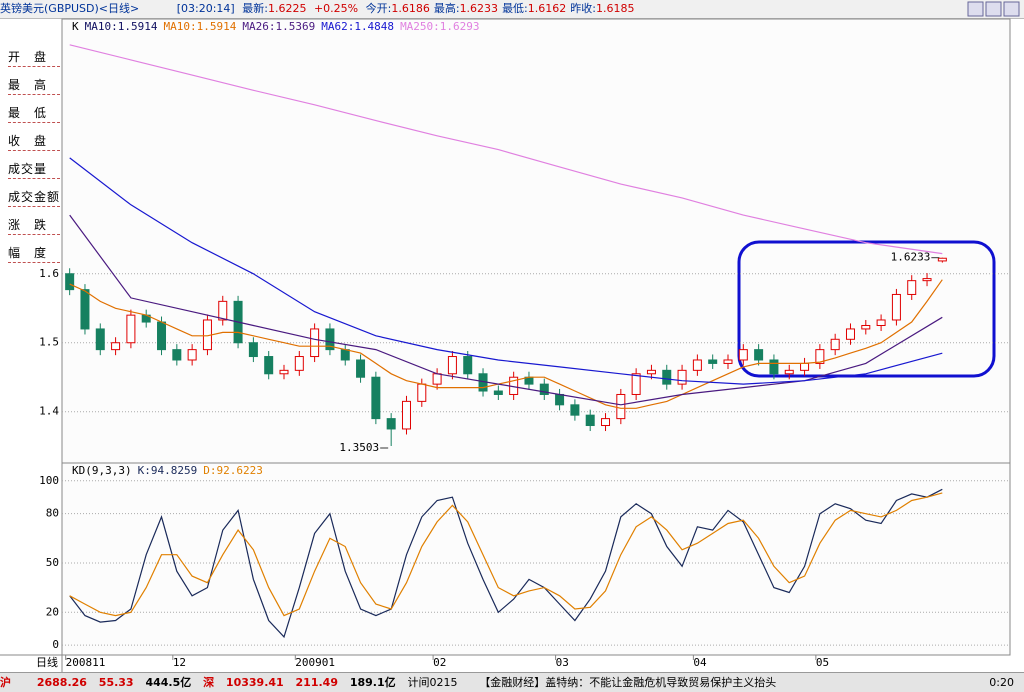 This screenshot has width=1024, height=692. What do you see at coordinates (372, 682) in the screenshot?
I see `sz-amount: 189.1亿` at bounding box center [372, 682].